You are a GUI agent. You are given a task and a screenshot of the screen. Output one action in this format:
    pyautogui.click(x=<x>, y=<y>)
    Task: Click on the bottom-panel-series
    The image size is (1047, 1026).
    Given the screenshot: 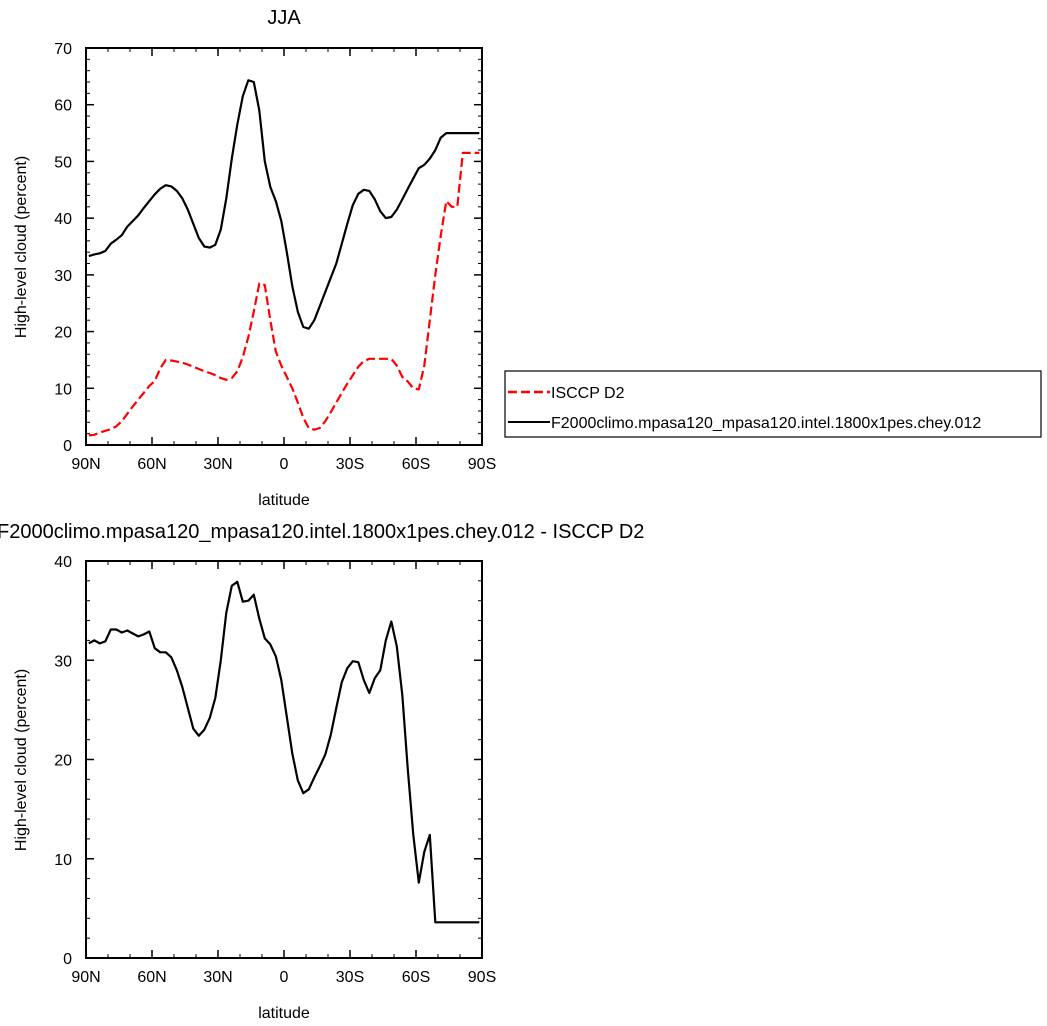 What is the action you would take?
    pyautogui.click(x=284, y=752)
    